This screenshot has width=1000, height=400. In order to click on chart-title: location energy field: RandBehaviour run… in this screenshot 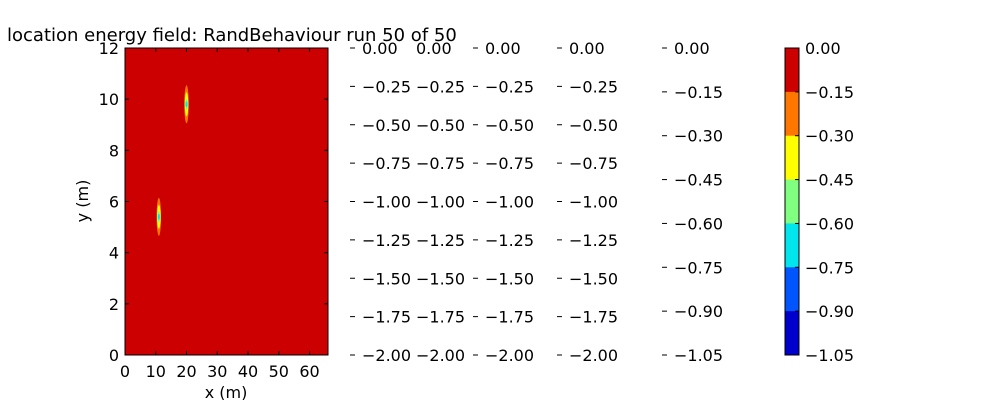, I will do `click(232, 35)`.